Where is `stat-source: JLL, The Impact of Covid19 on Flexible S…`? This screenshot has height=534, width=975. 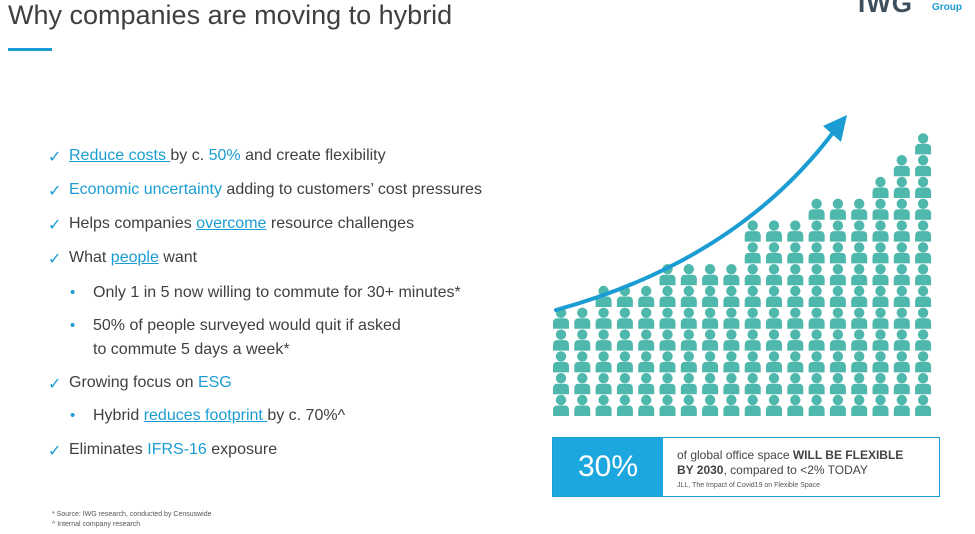 stat-source: JLL, The Impact of Covid19 on Flexible S… is located at coordinates (749, 485).